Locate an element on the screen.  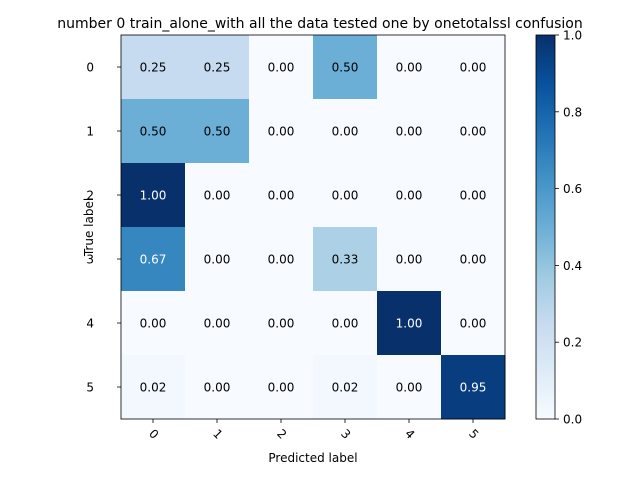
heatmap-cell-r3-c2 is located at coordinates (281, 259).